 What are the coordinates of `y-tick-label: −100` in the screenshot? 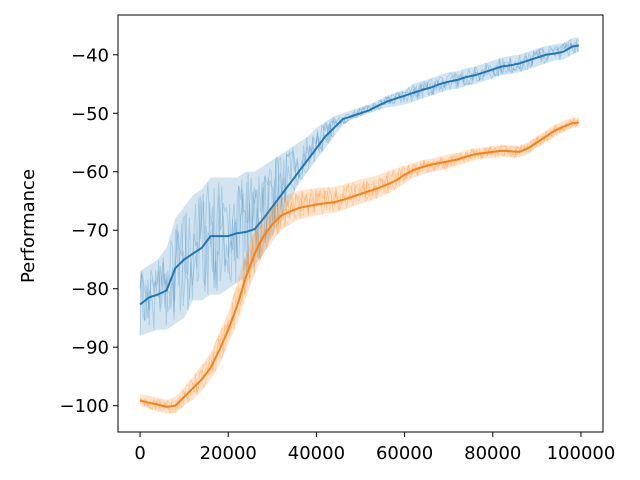 It's located at (84, 406).